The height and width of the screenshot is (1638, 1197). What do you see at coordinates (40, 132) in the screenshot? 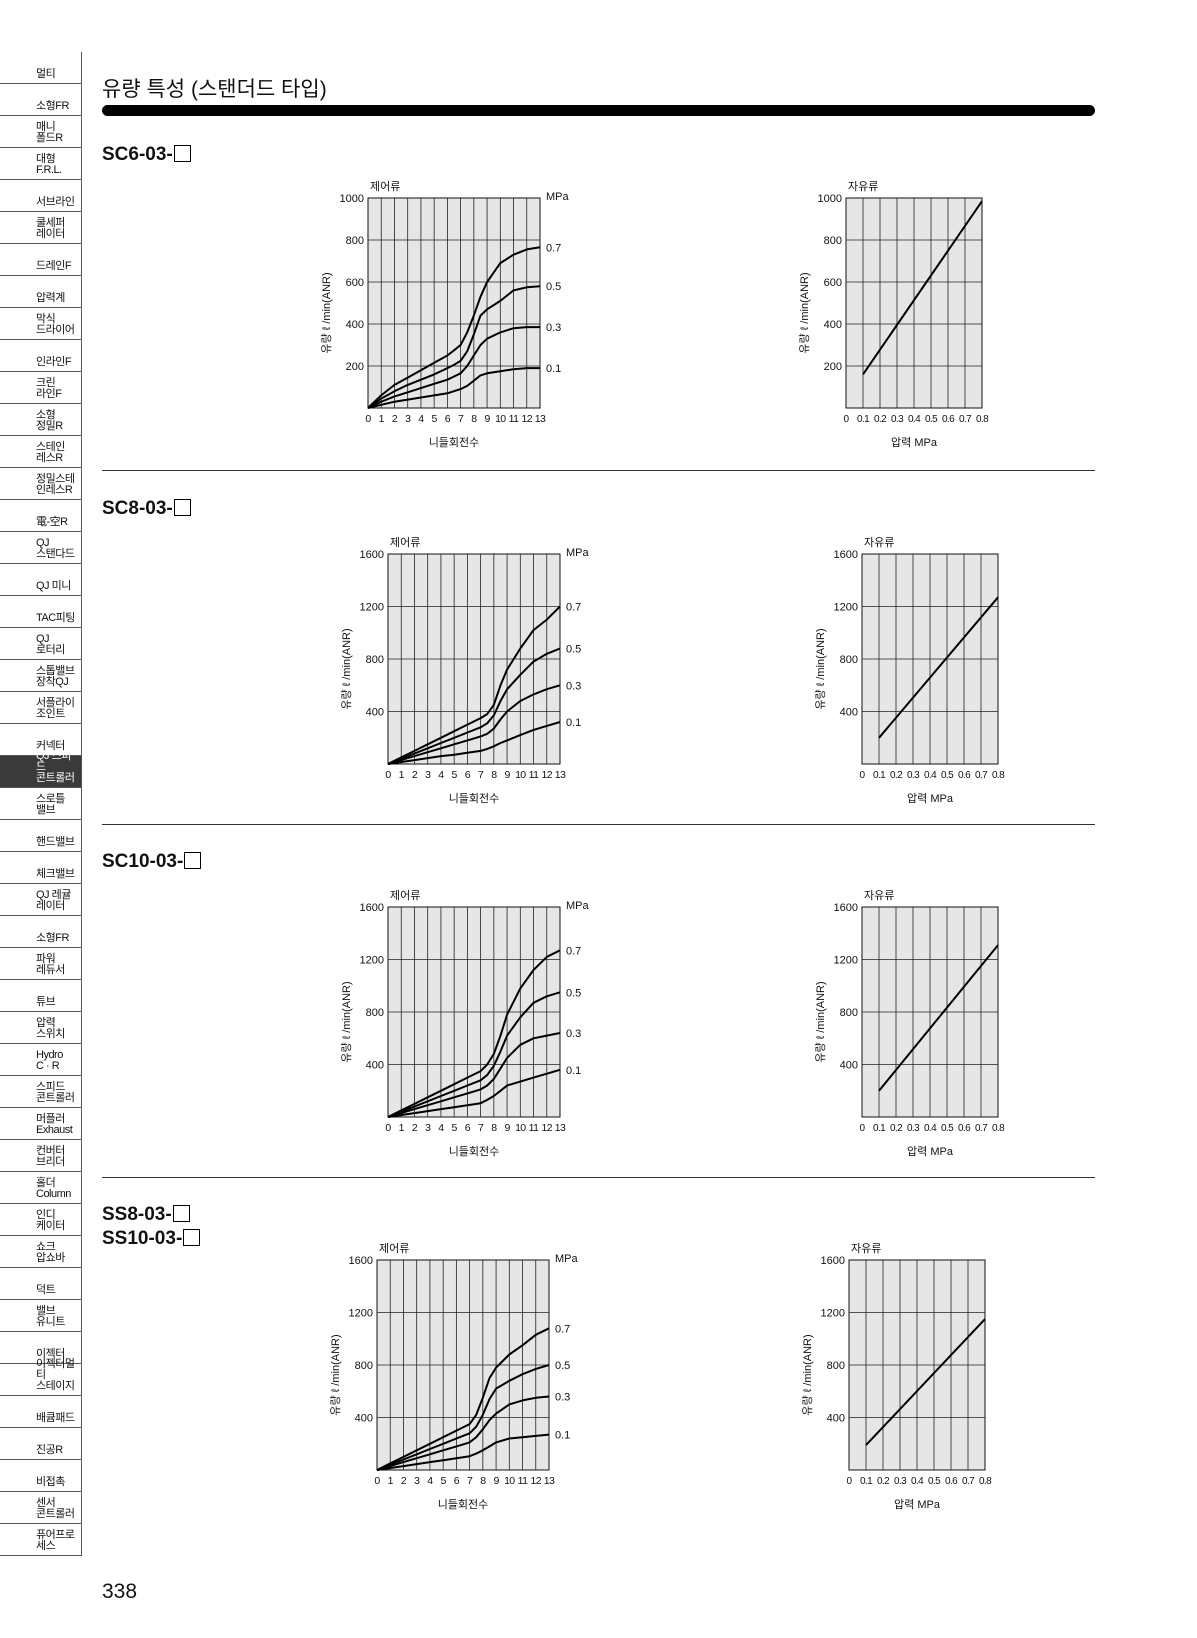
I see `sidebar-item: 매니 폴드R` at bounding box center [40, 132].